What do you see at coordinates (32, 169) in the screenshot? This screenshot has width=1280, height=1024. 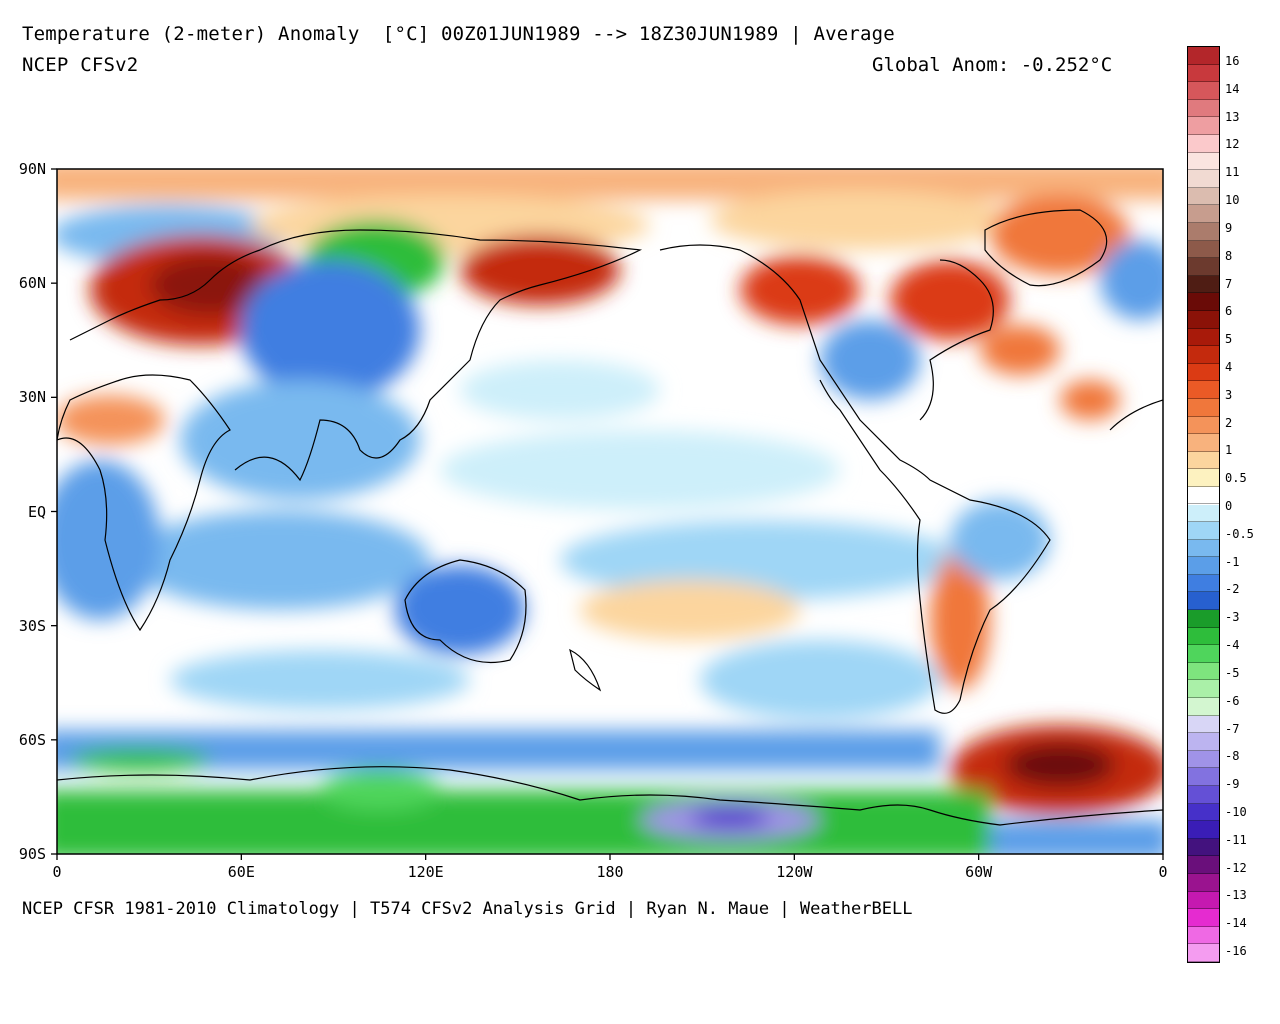 I see `lat-label: 90N` at bounding box center [32, 169].